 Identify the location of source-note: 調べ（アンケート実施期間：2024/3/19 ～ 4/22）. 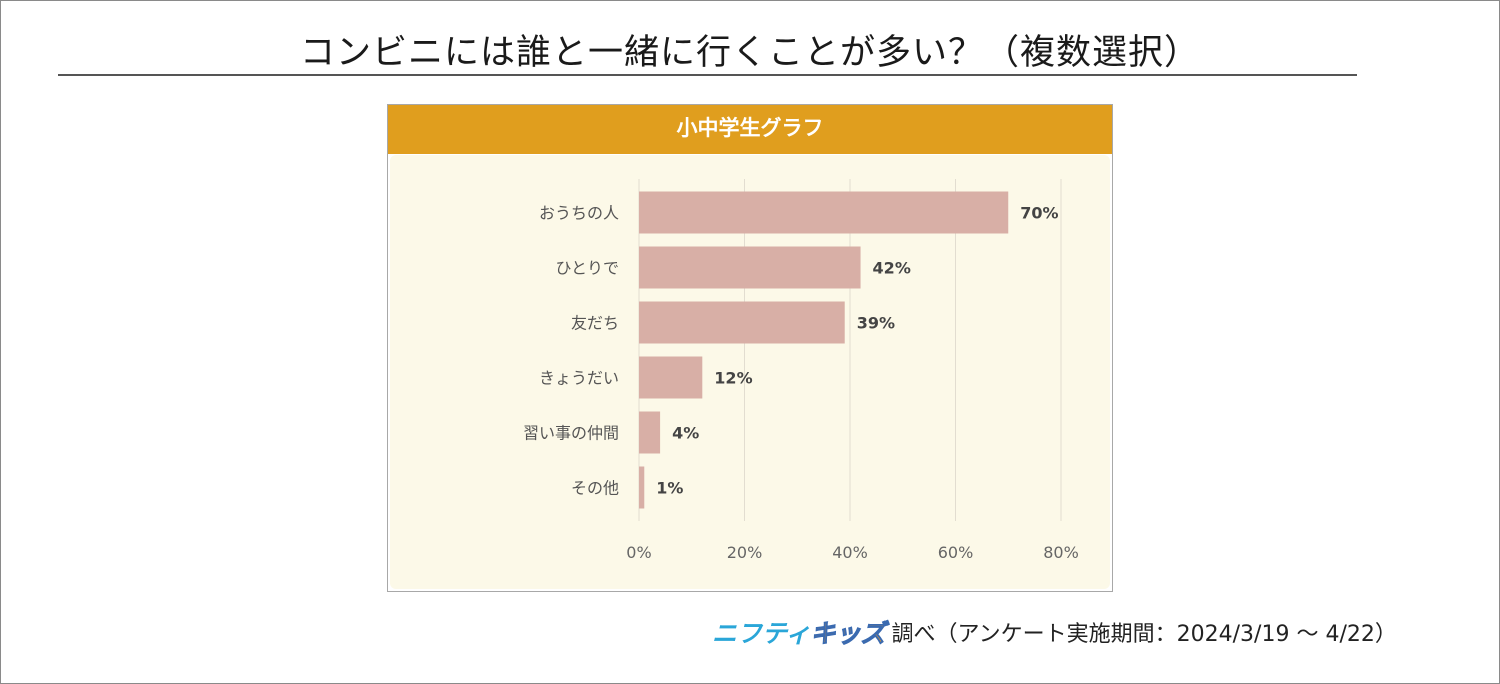
(1144, 634).